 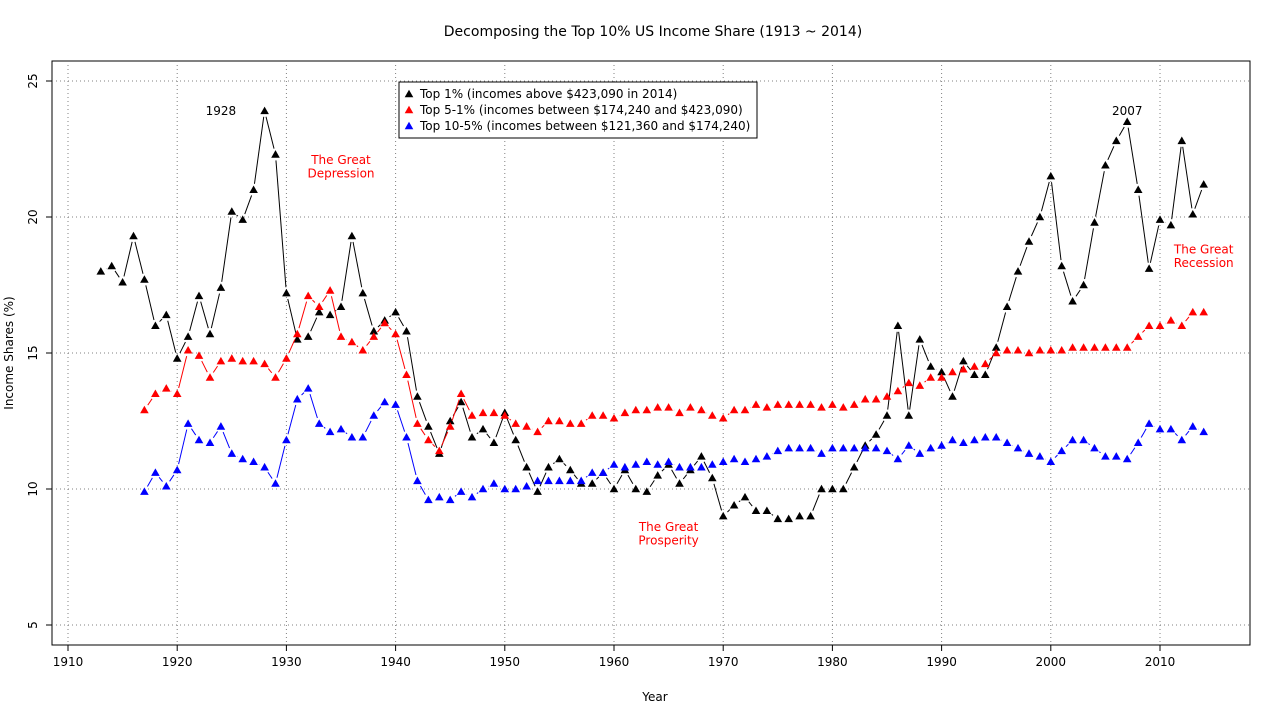 I want to click on x-axis-title: Year, so click(x=654, y=697).